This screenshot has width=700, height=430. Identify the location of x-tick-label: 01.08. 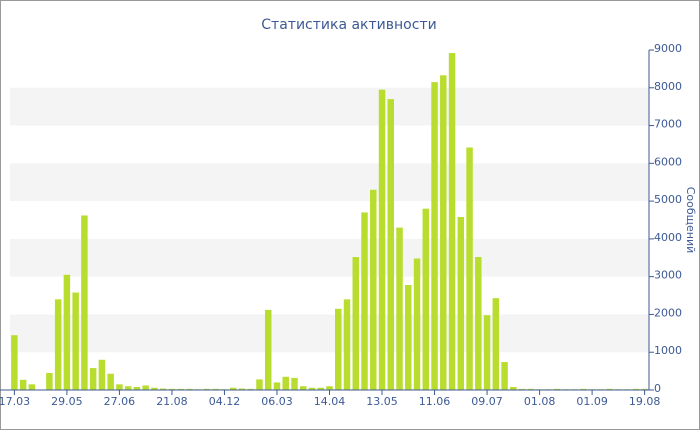
(540, 401).